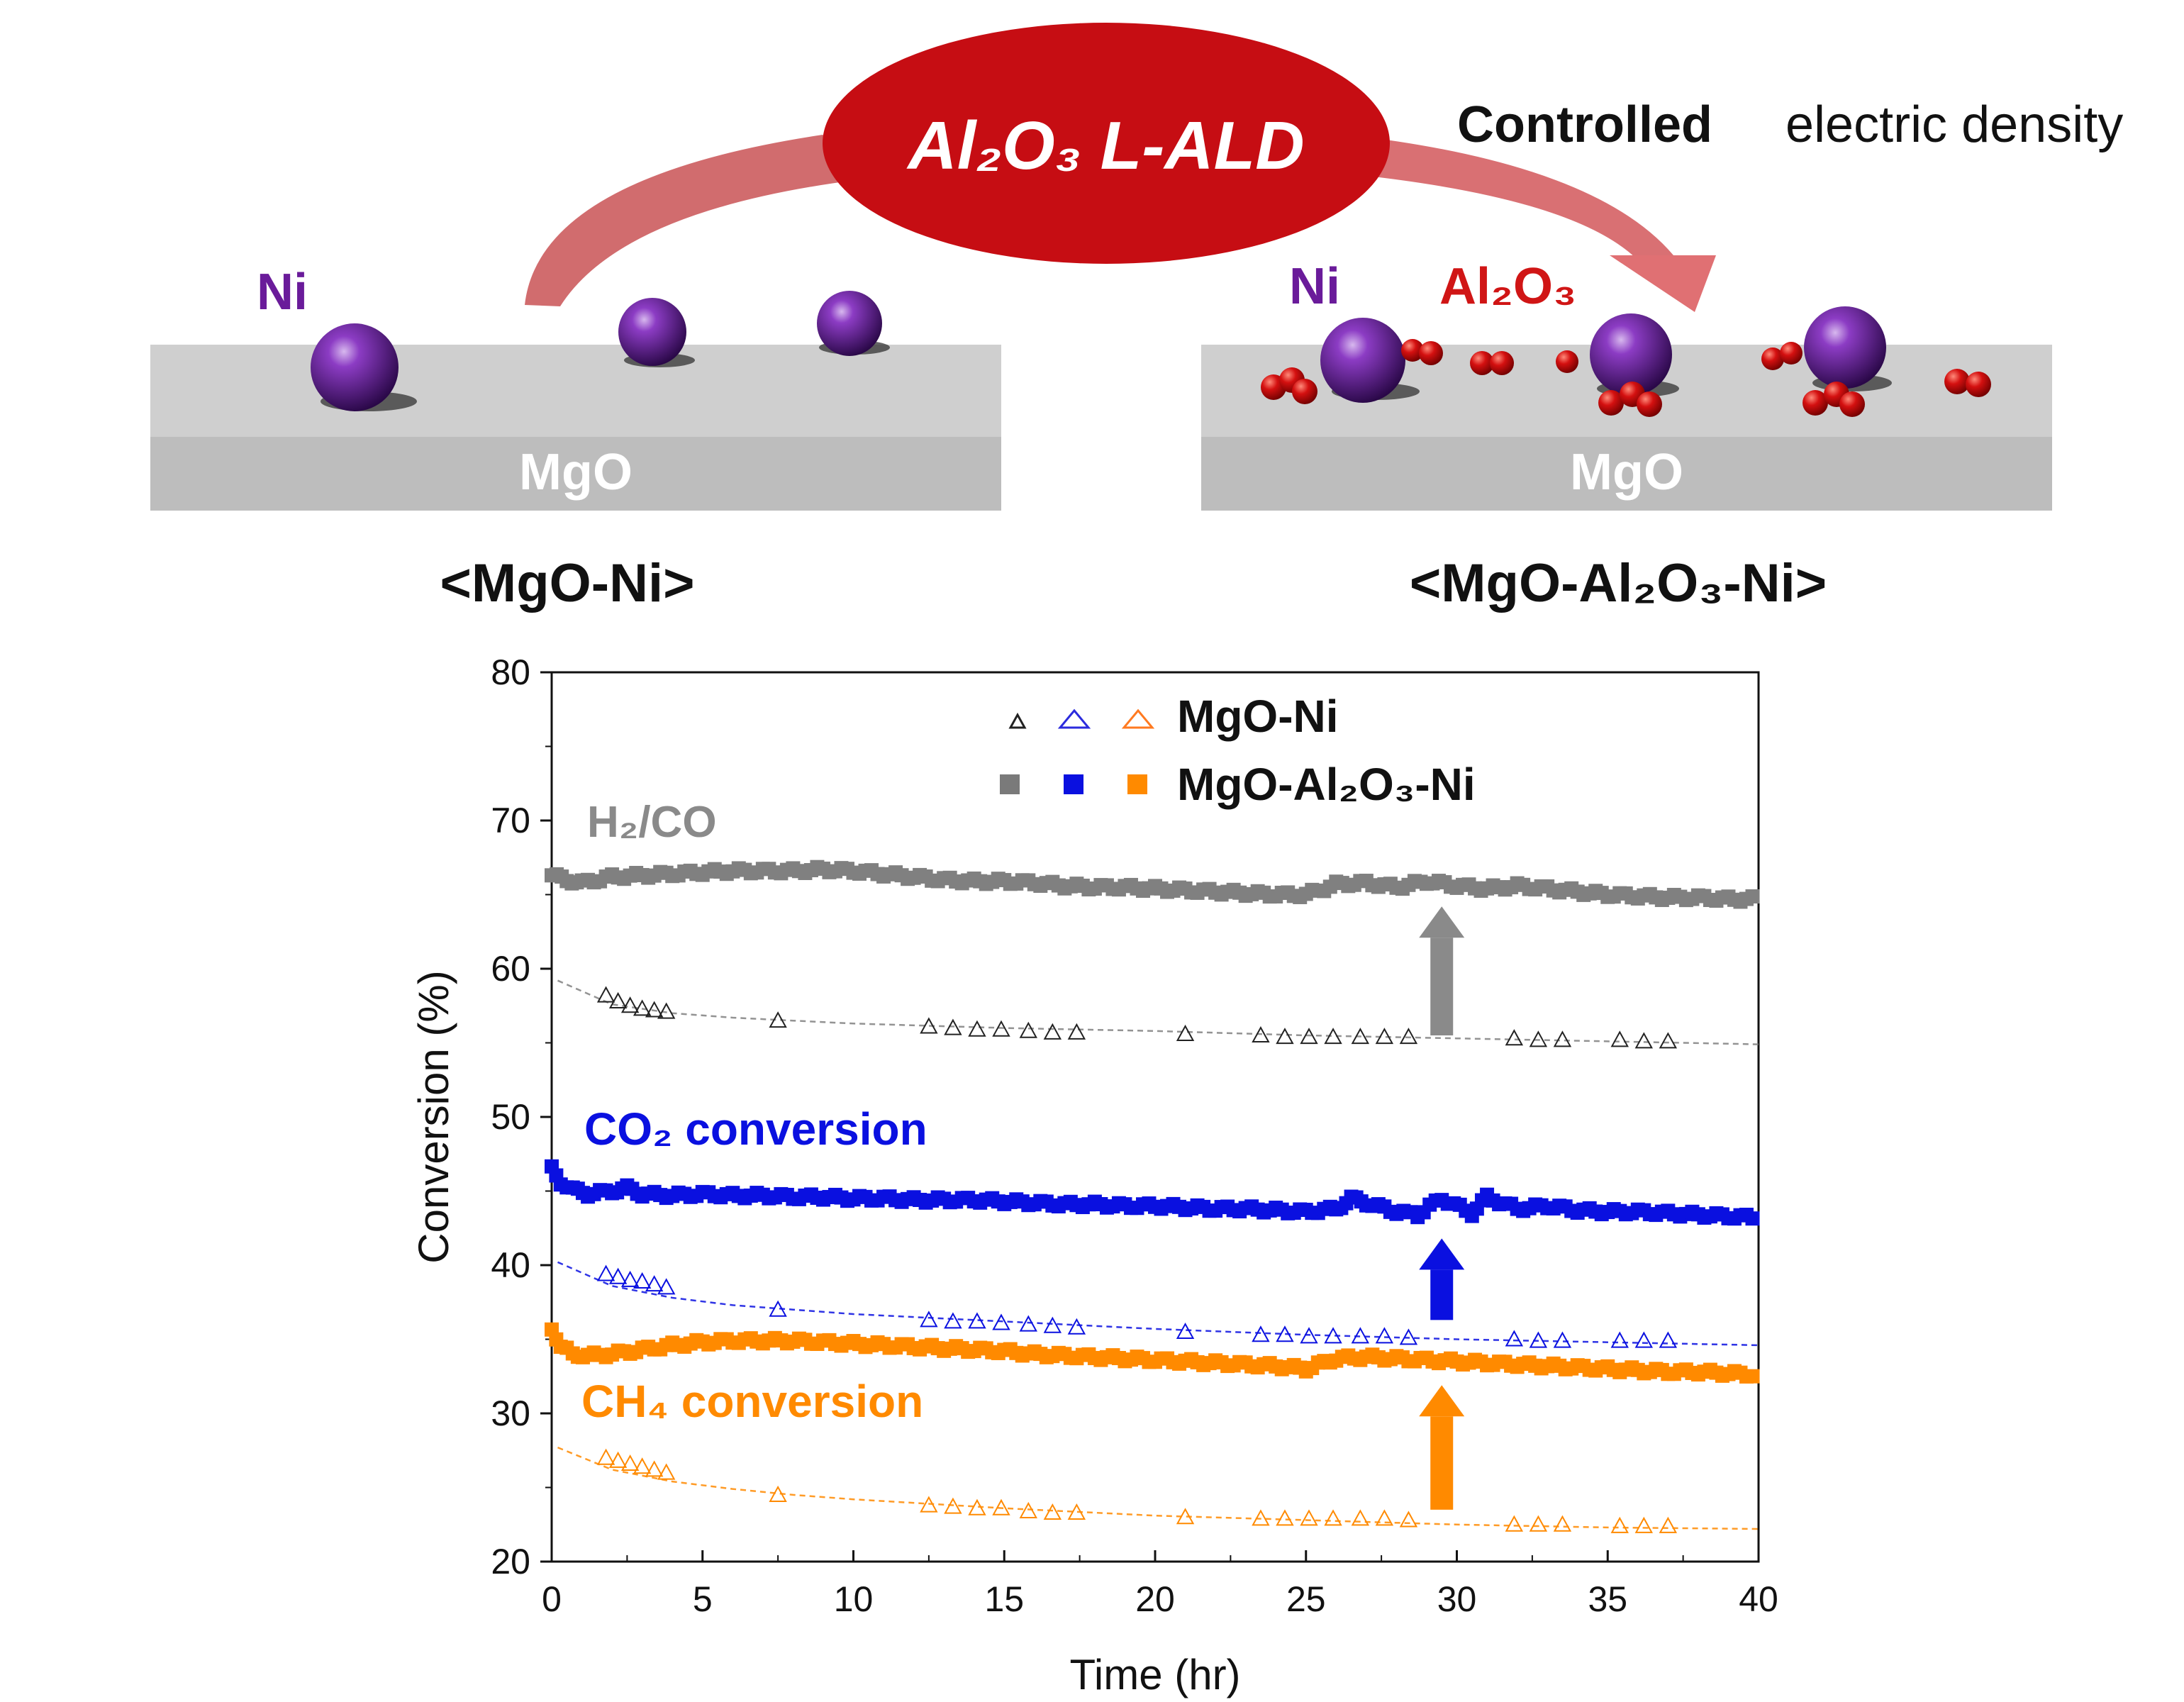  Describe the element at coordinates (1105, 146) in the screenshot. I see `ald-process-label: Al₂O₃ L-ALD` at that location.